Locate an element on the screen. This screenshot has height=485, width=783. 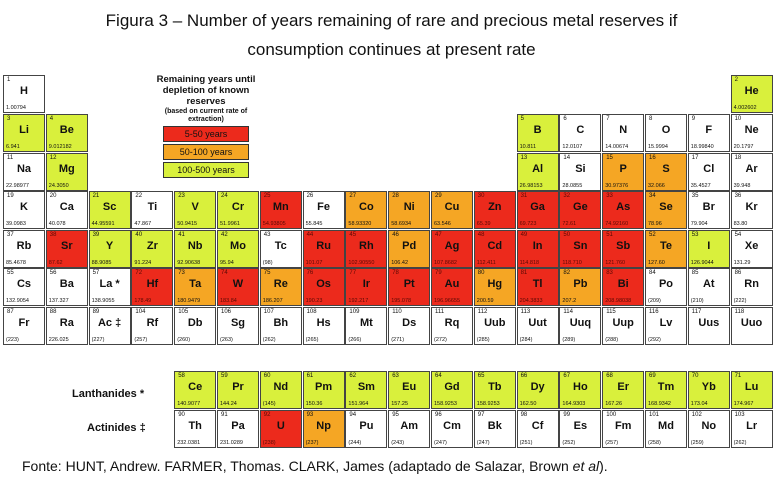
atomic-number: 113 is located at coordinates (525, 311).